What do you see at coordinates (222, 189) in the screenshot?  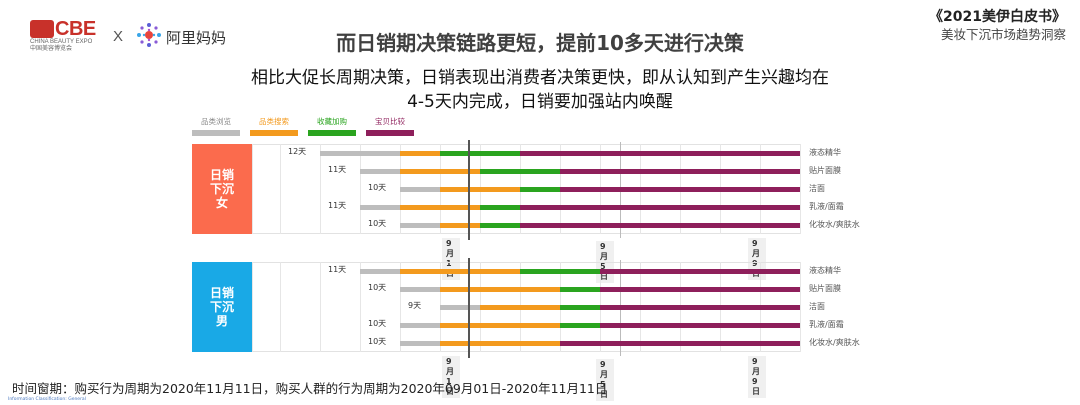 I see `panel-label: 日销 下沉 女` at bounding box center [222, 189].